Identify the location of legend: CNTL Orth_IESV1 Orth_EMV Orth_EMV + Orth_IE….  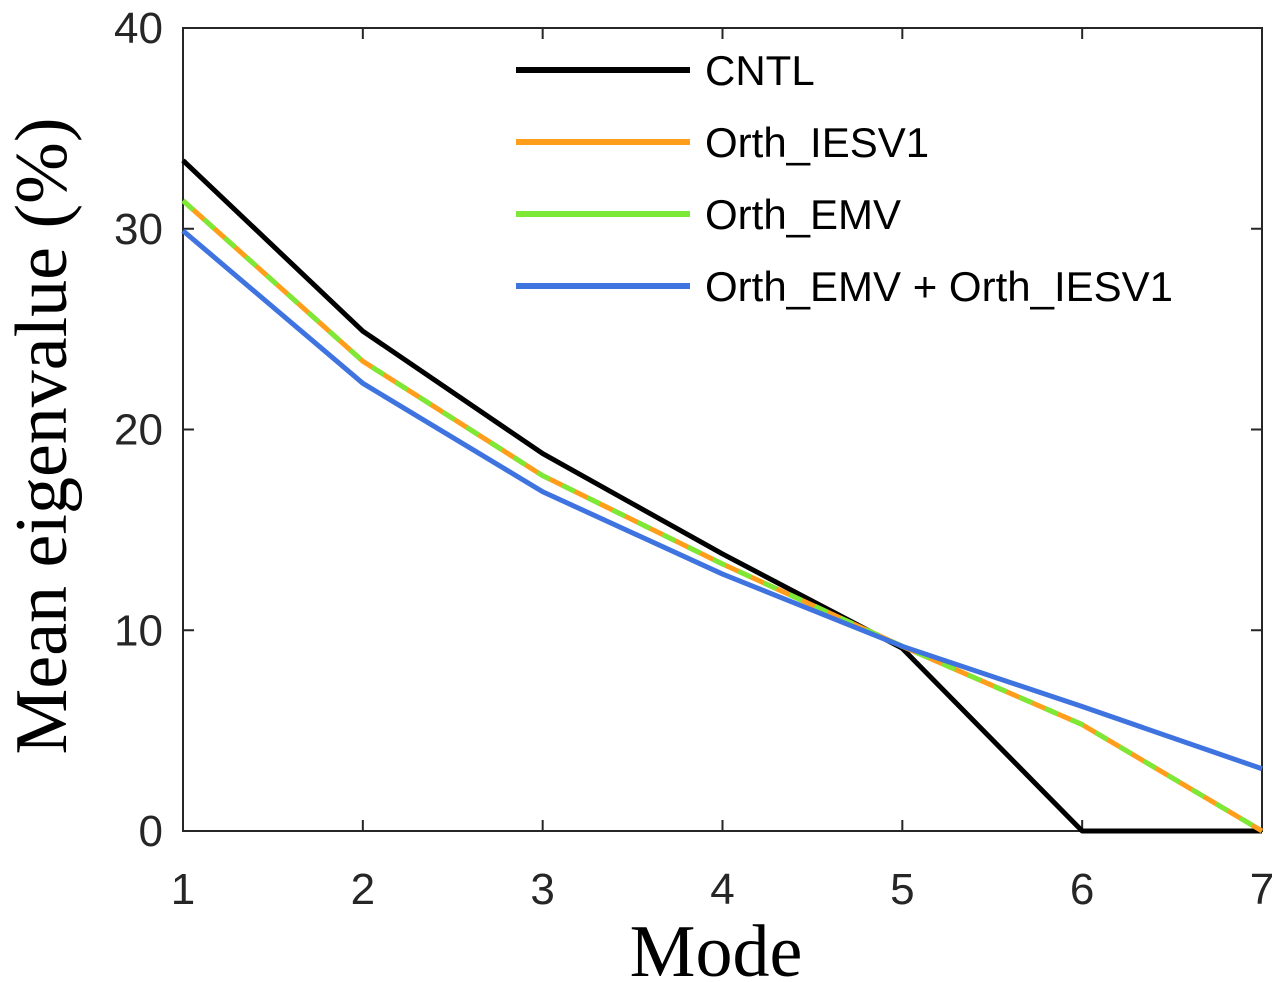
(844, 178).